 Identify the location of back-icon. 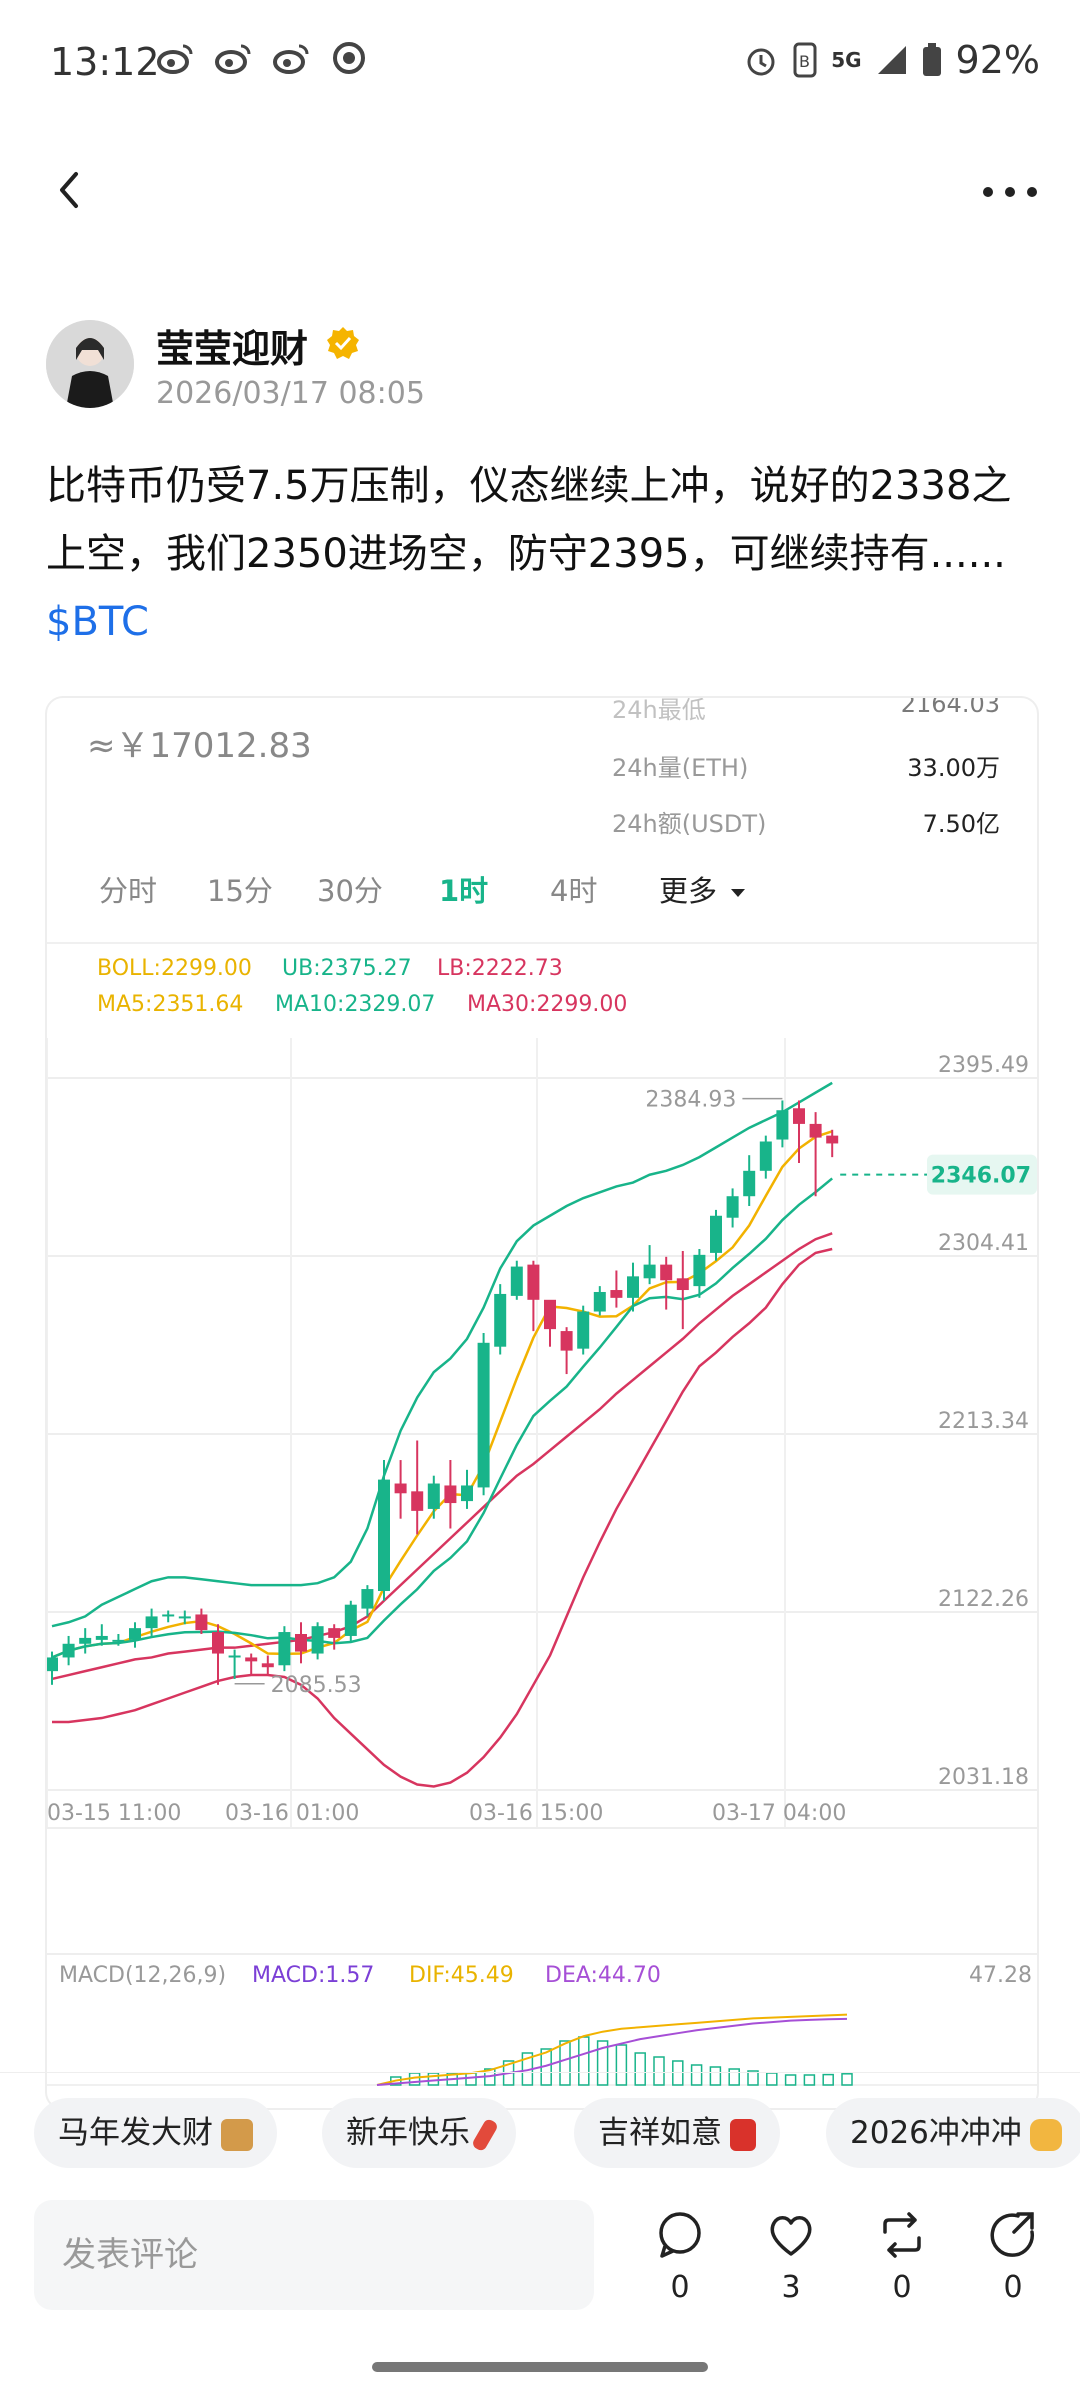
(70, 190).